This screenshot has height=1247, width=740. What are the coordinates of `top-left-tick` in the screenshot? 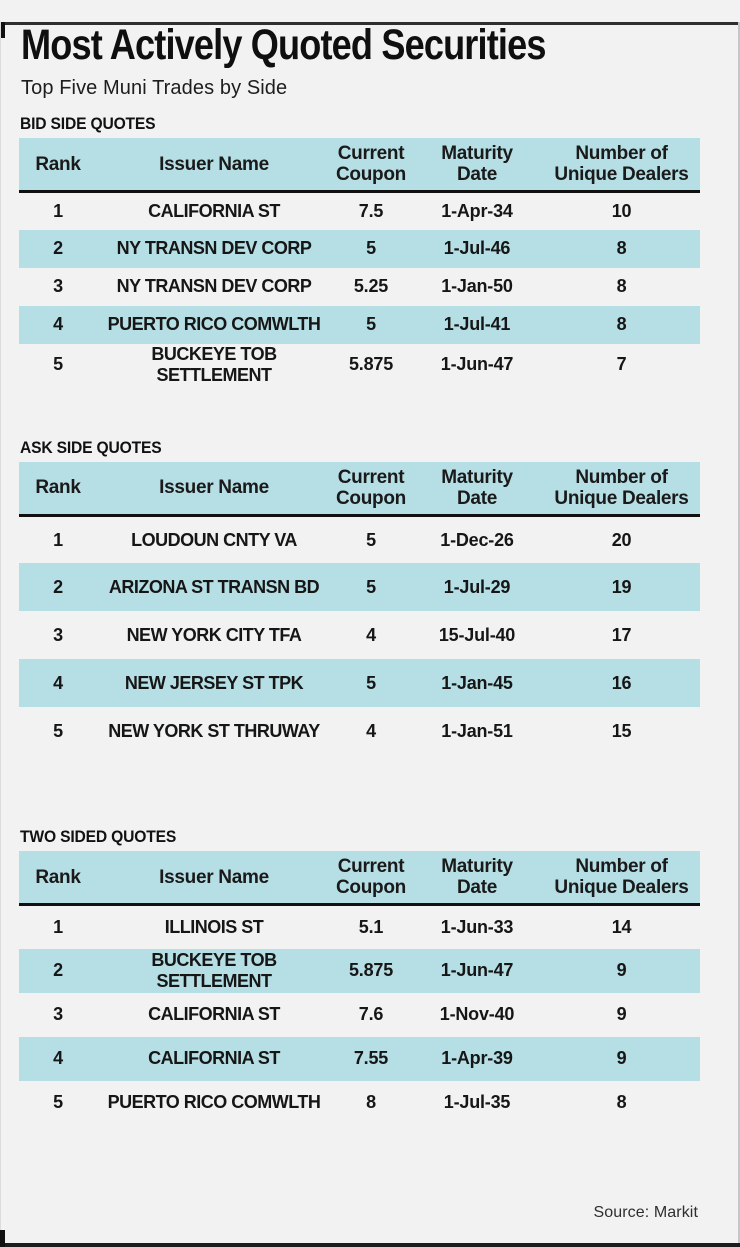 It's located at (2, 30).